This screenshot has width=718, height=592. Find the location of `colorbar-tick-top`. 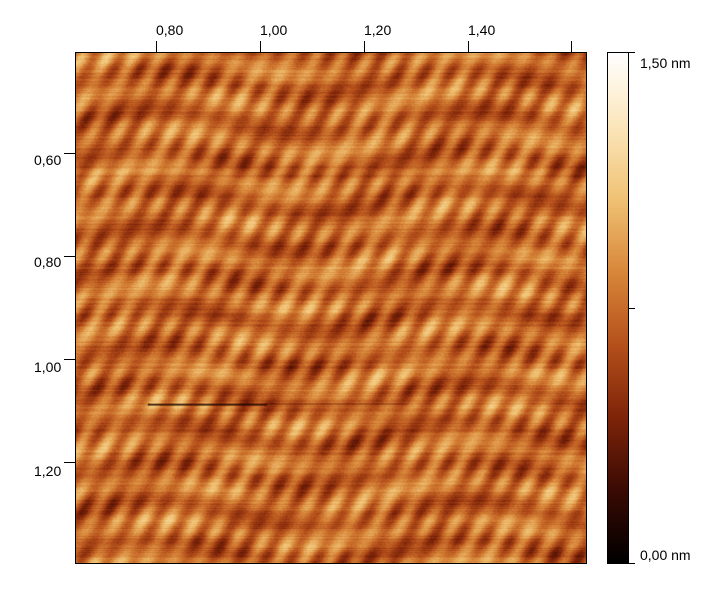

colorbar-tick-top is located at coordinates (632, 52).